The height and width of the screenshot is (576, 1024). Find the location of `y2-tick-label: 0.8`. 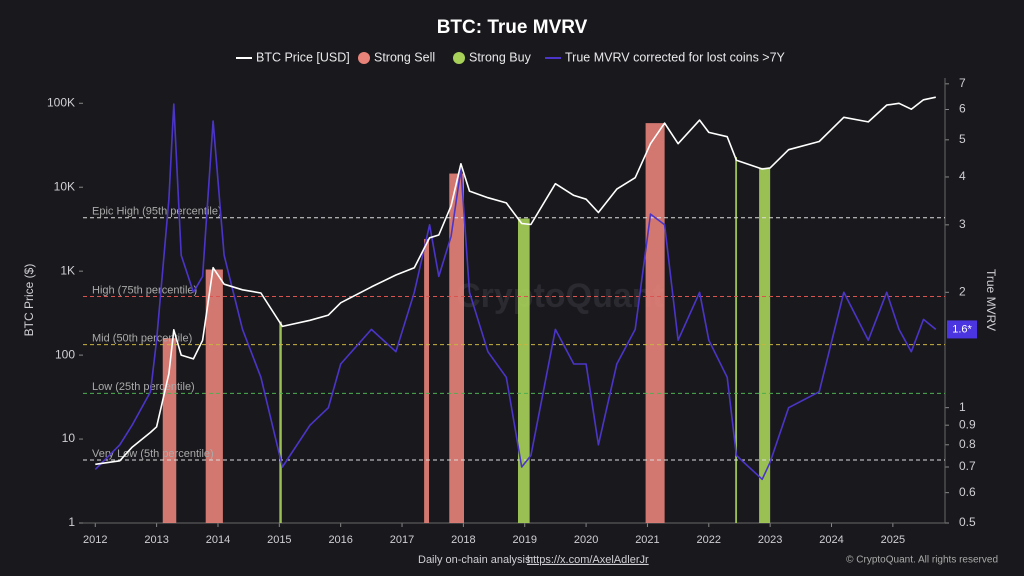

y2-tick-label: 0.8 is located at coordinates (967, 444).